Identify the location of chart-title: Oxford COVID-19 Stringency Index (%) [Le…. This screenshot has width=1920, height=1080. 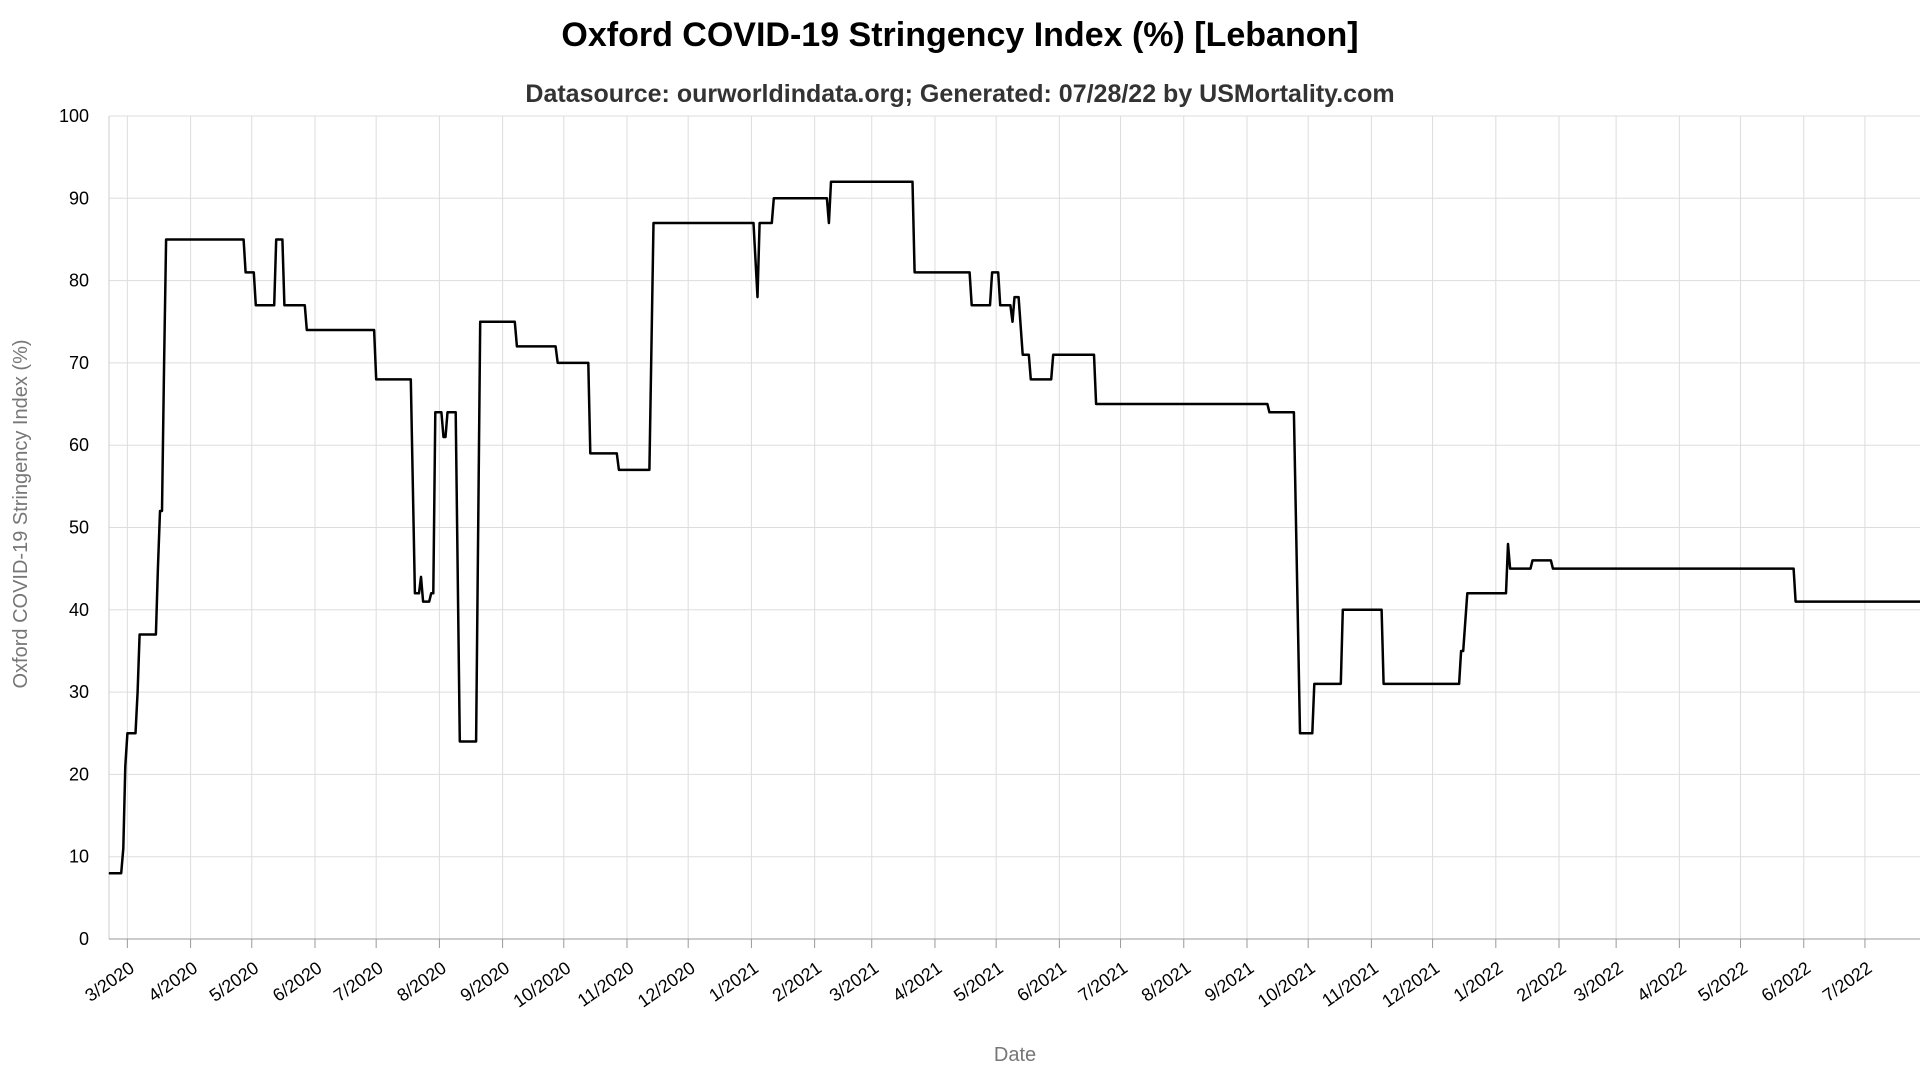
(960, 35).